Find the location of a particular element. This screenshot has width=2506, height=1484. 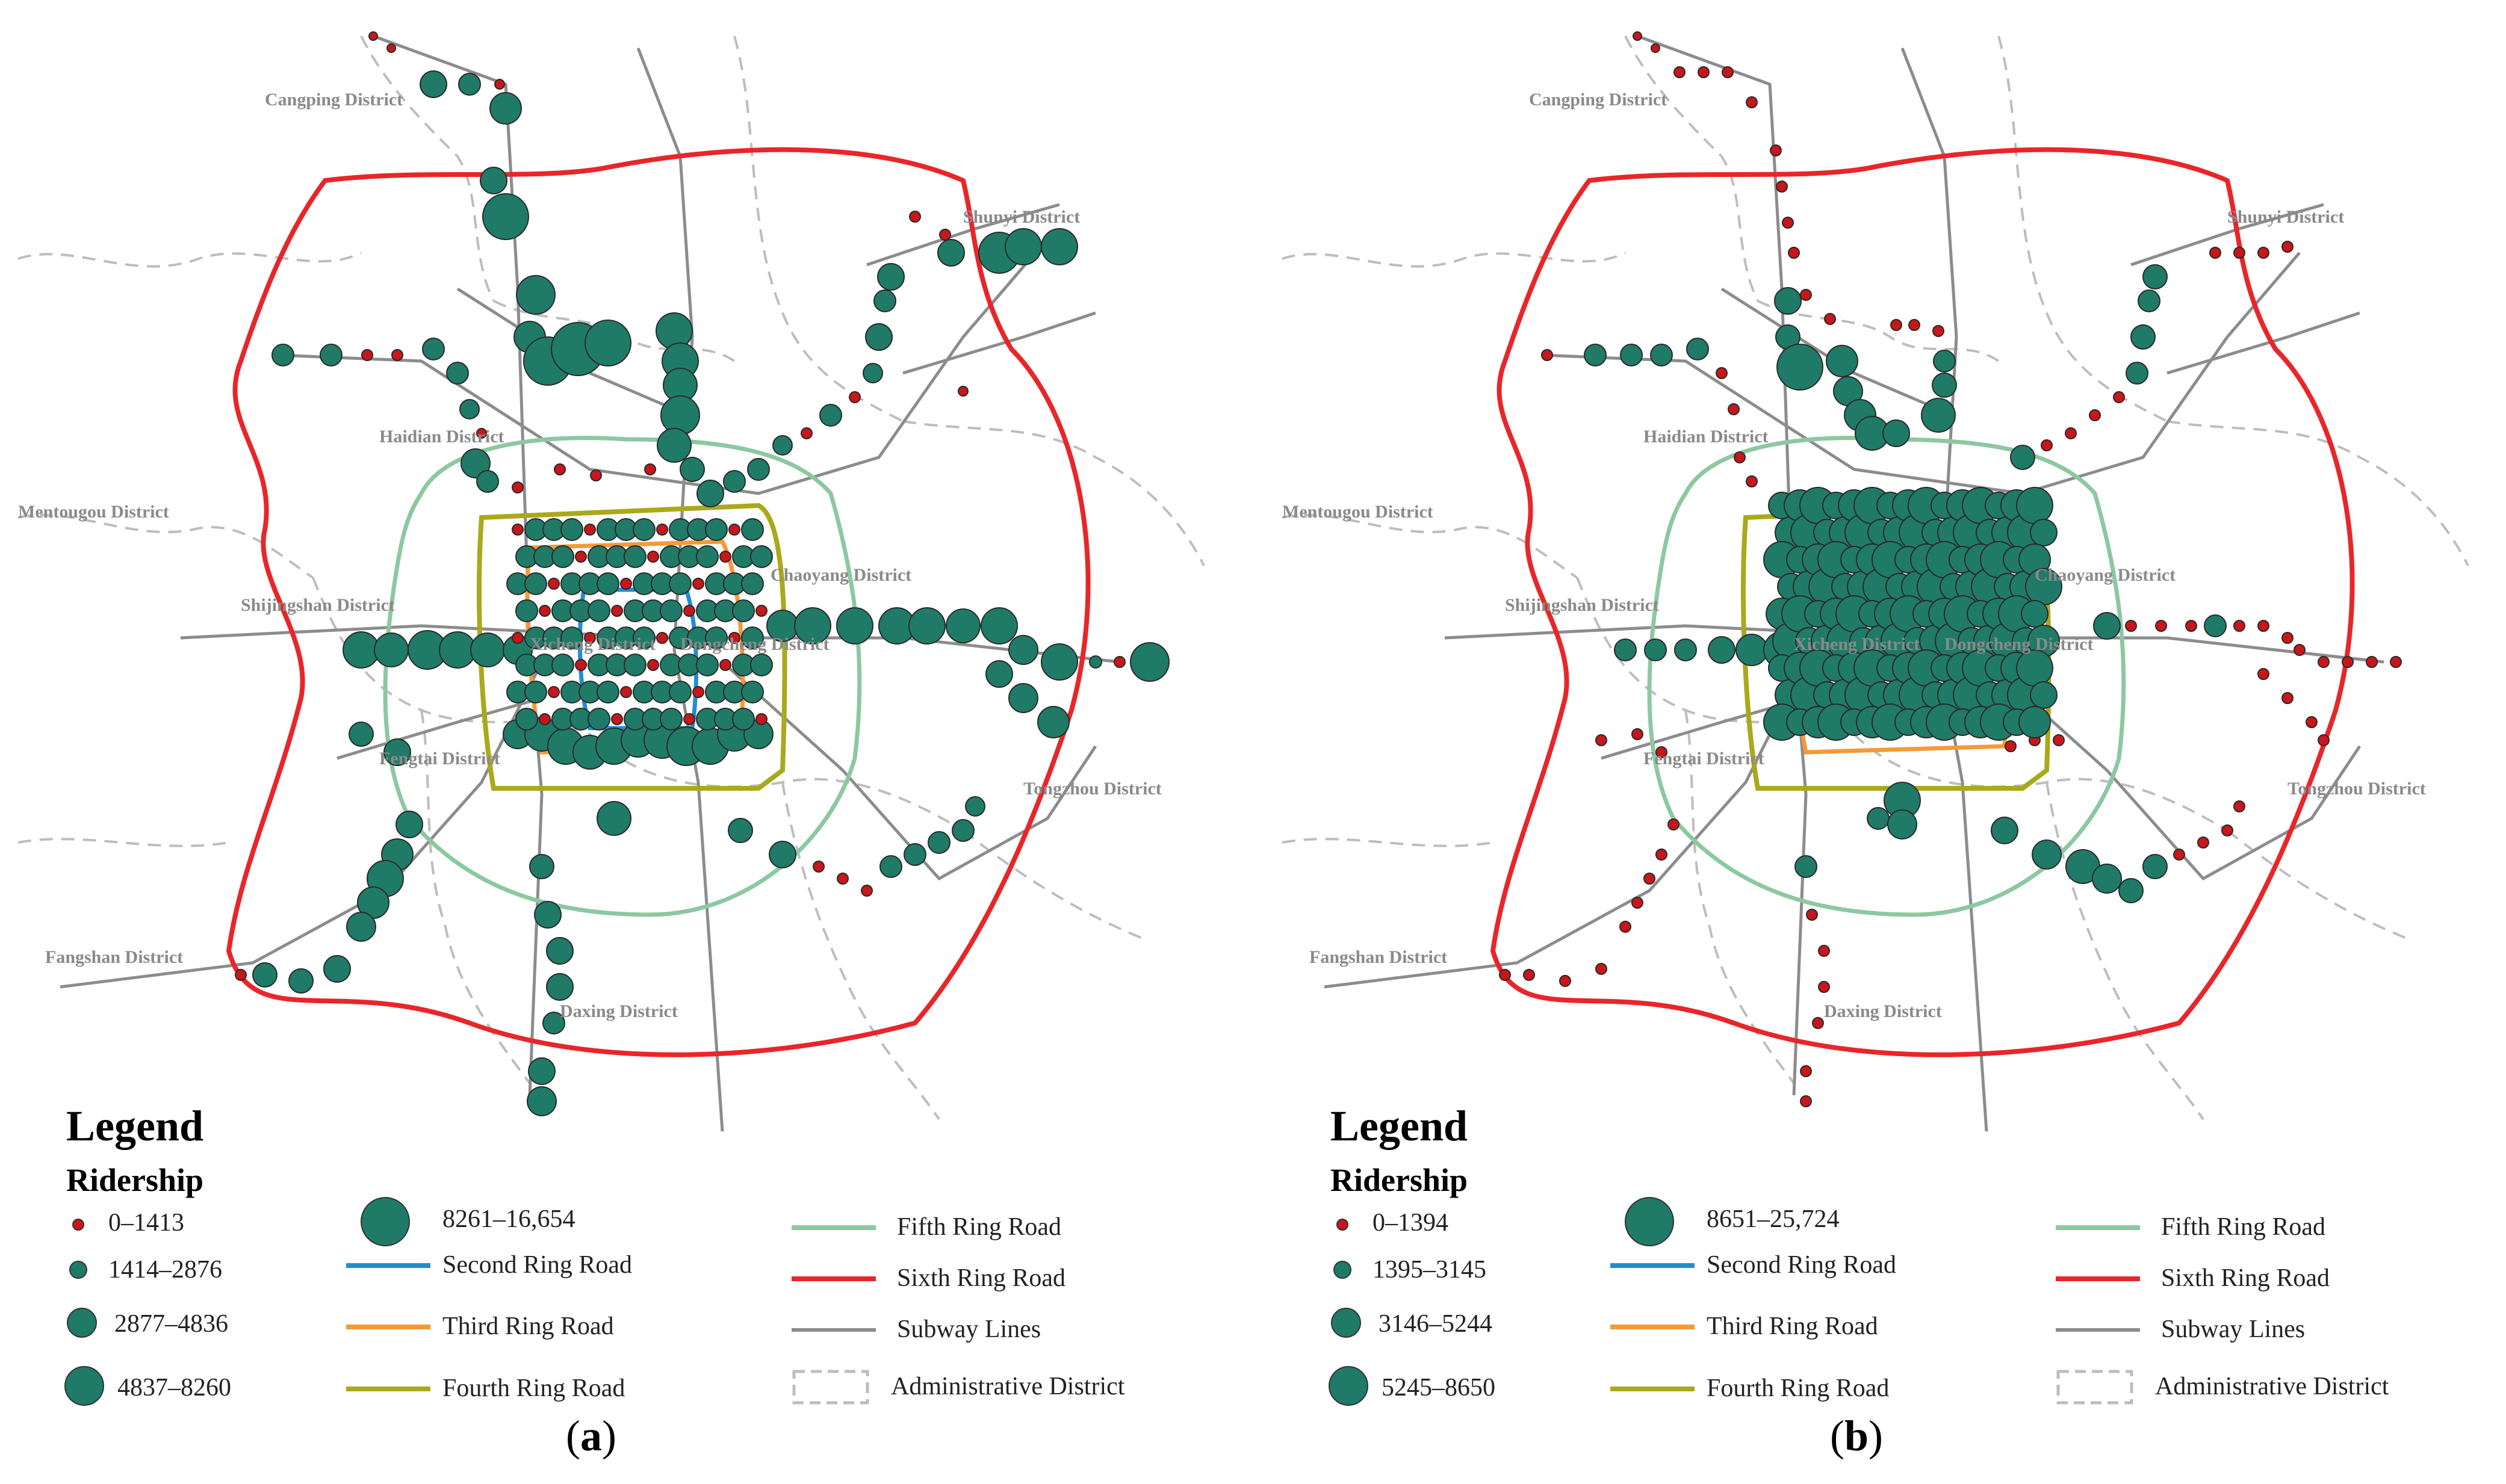

label-tongzhou: Tongzhou District is located at coordinates (2357, 789).